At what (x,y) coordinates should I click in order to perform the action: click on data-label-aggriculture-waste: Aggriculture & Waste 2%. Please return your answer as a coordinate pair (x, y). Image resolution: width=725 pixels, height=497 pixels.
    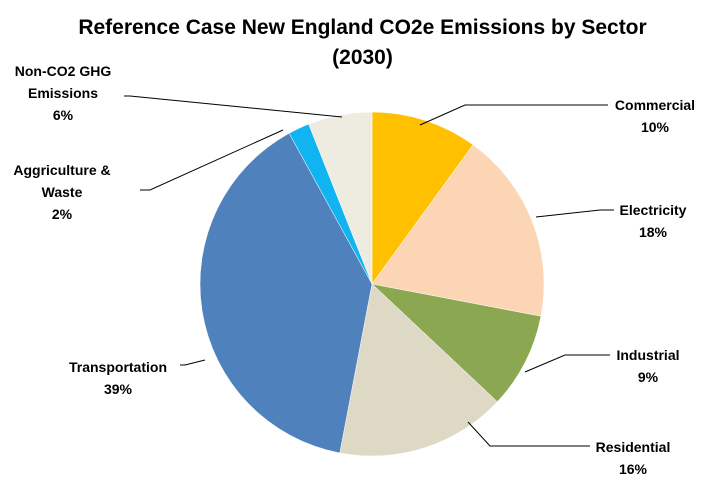
    Looking at the image, I should click on (61, 192).